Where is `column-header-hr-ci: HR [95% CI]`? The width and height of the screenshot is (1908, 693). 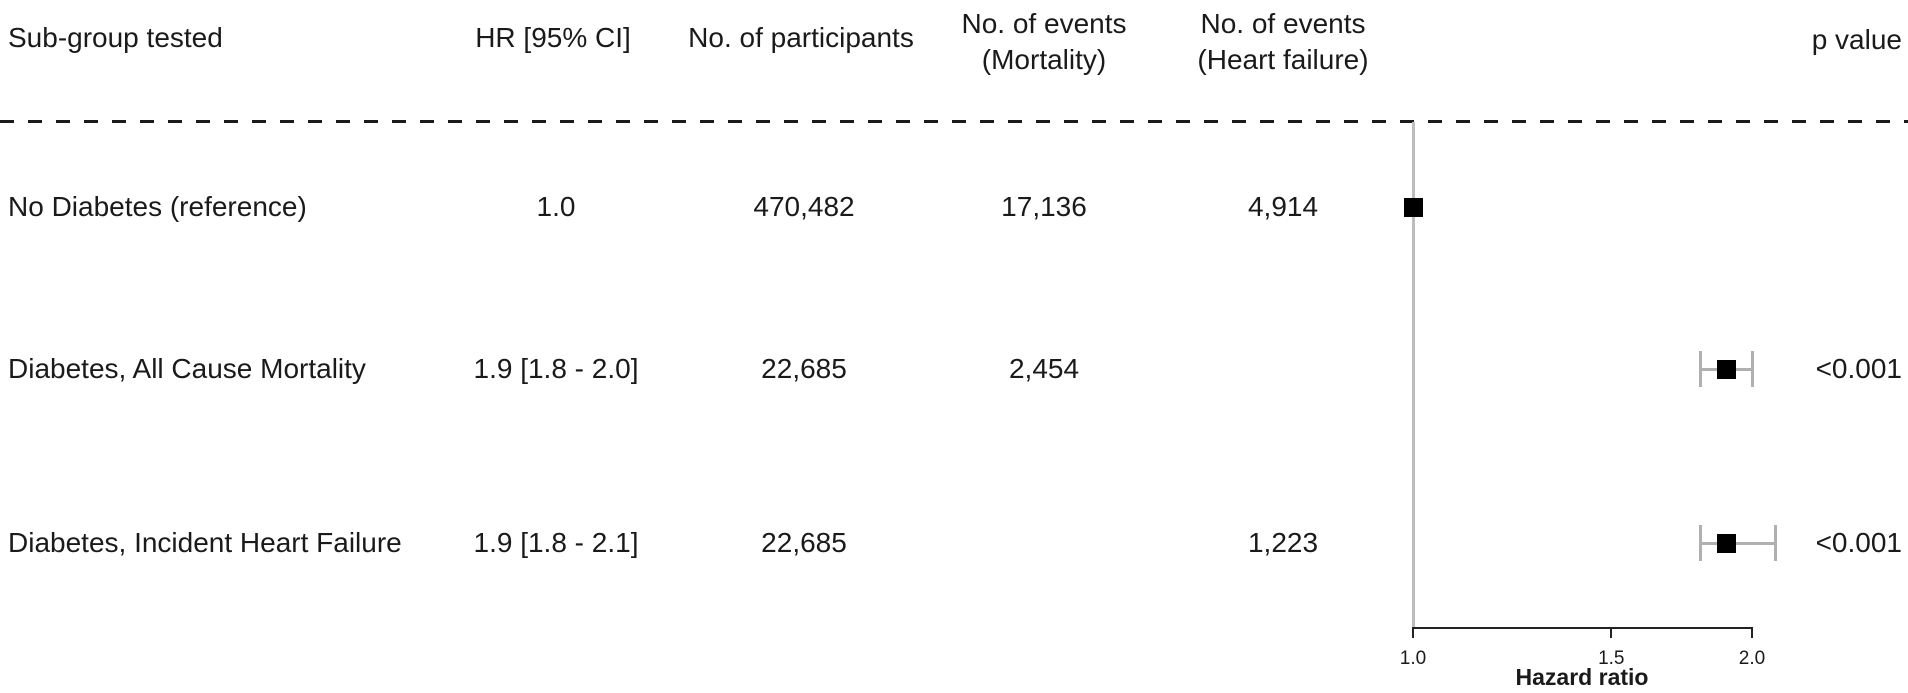
column-header-hr-ci: HR [95% CI] is located at coordinates (553, 37).